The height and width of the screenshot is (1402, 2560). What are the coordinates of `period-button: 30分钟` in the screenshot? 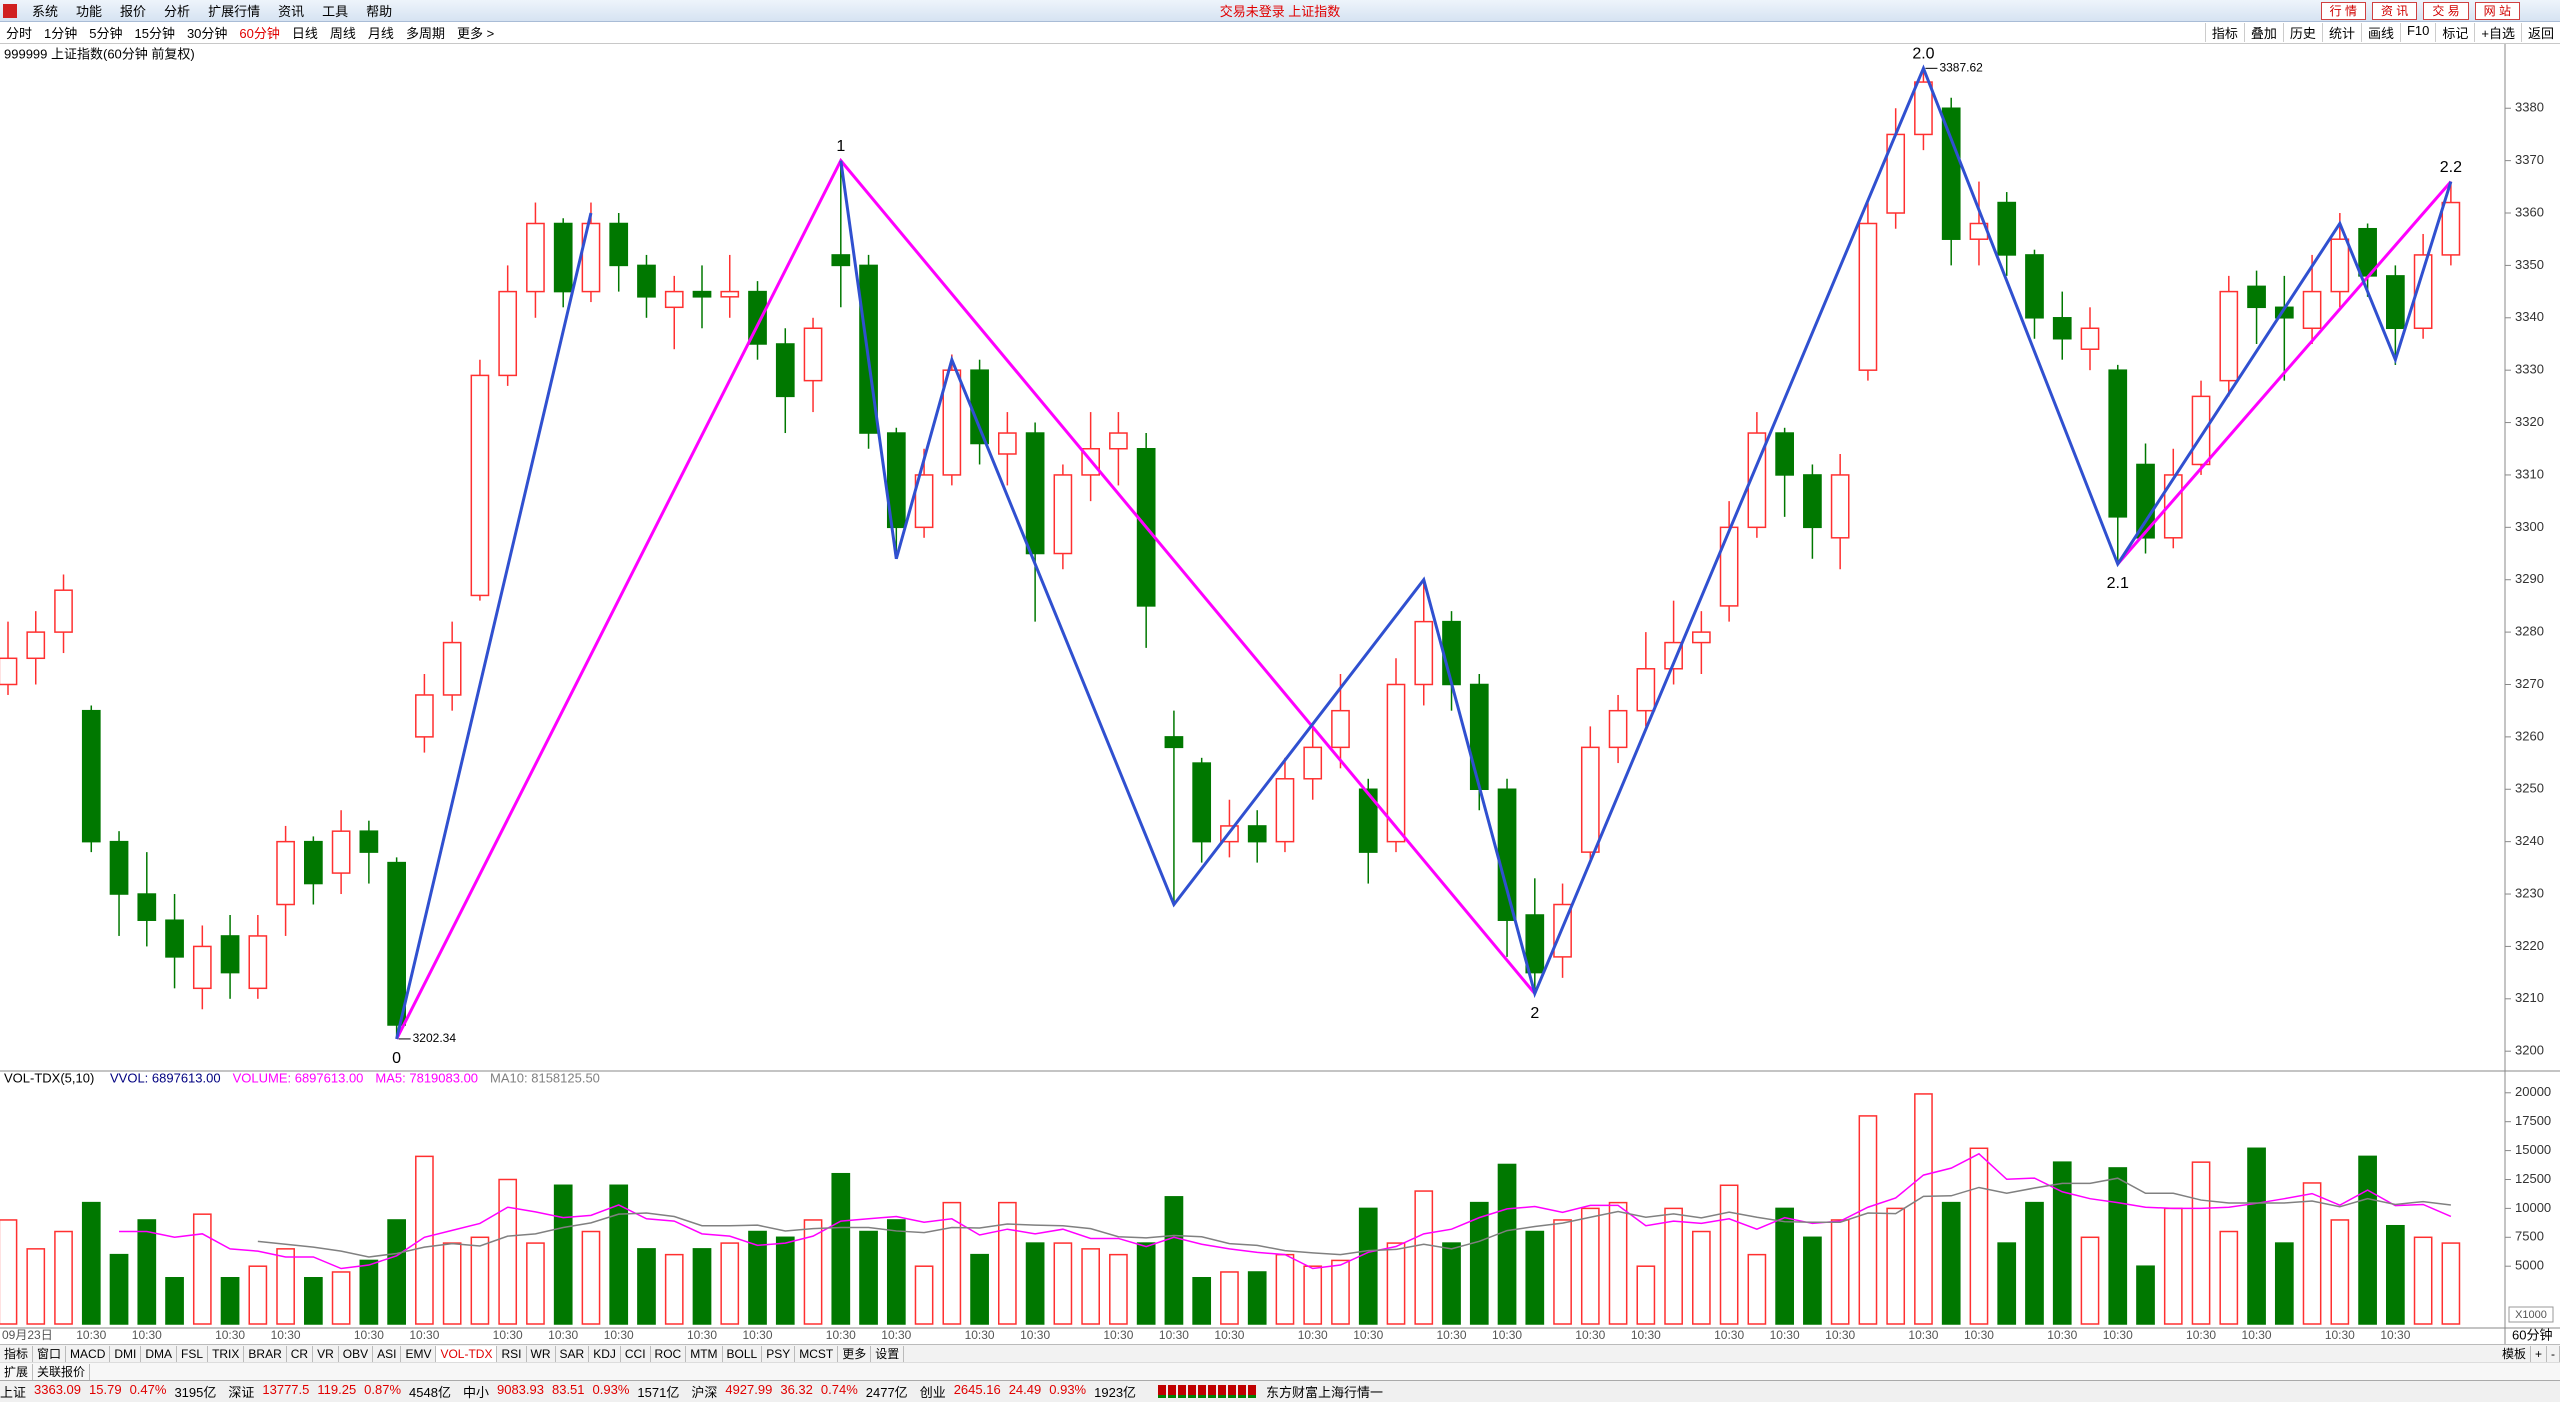 It's located at (207, 33).